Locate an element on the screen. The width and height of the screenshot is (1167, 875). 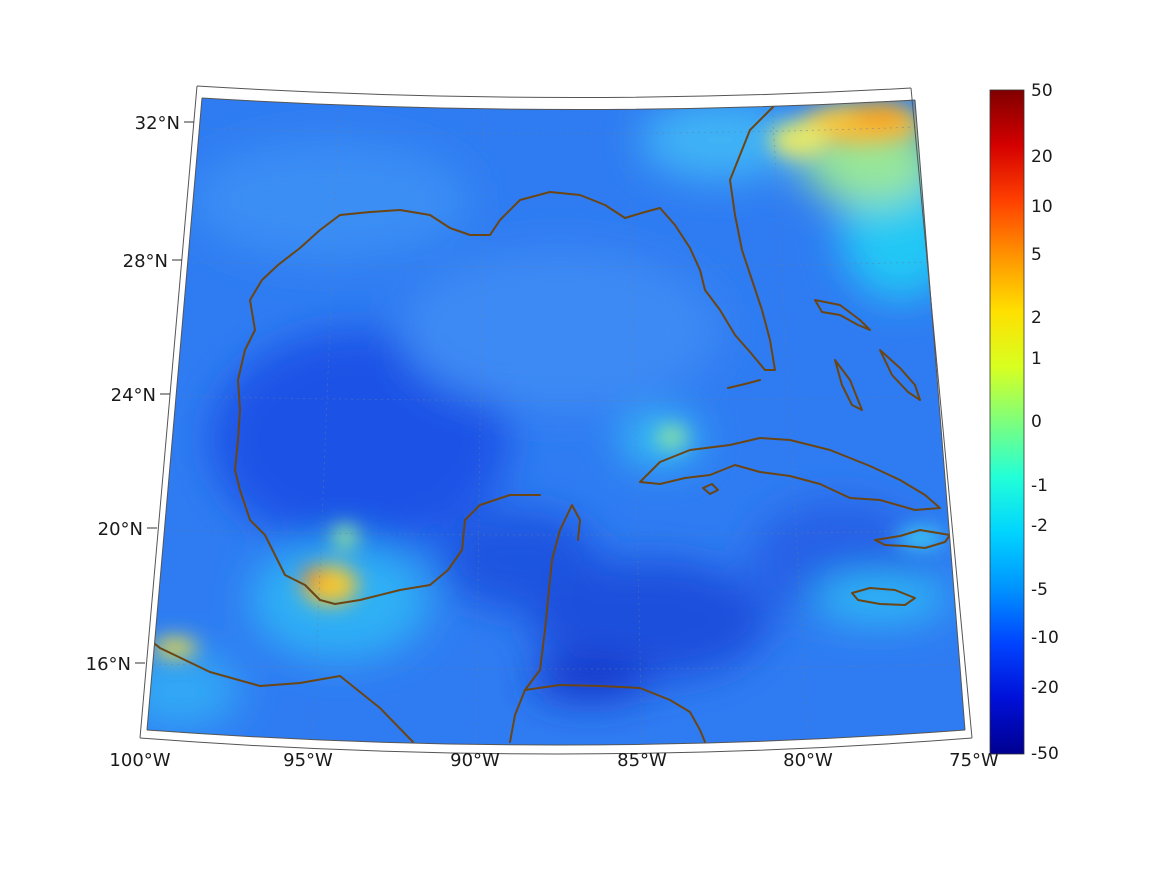
field-low-western-gulf is located at coordinates (360, 440).